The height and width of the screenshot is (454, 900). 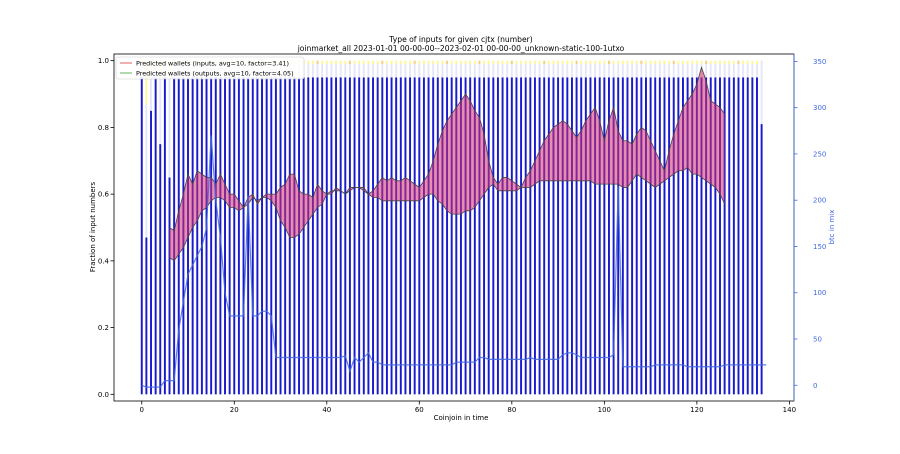 I want to click on y-right-tick-label: 250, so click(x=819, y=154).